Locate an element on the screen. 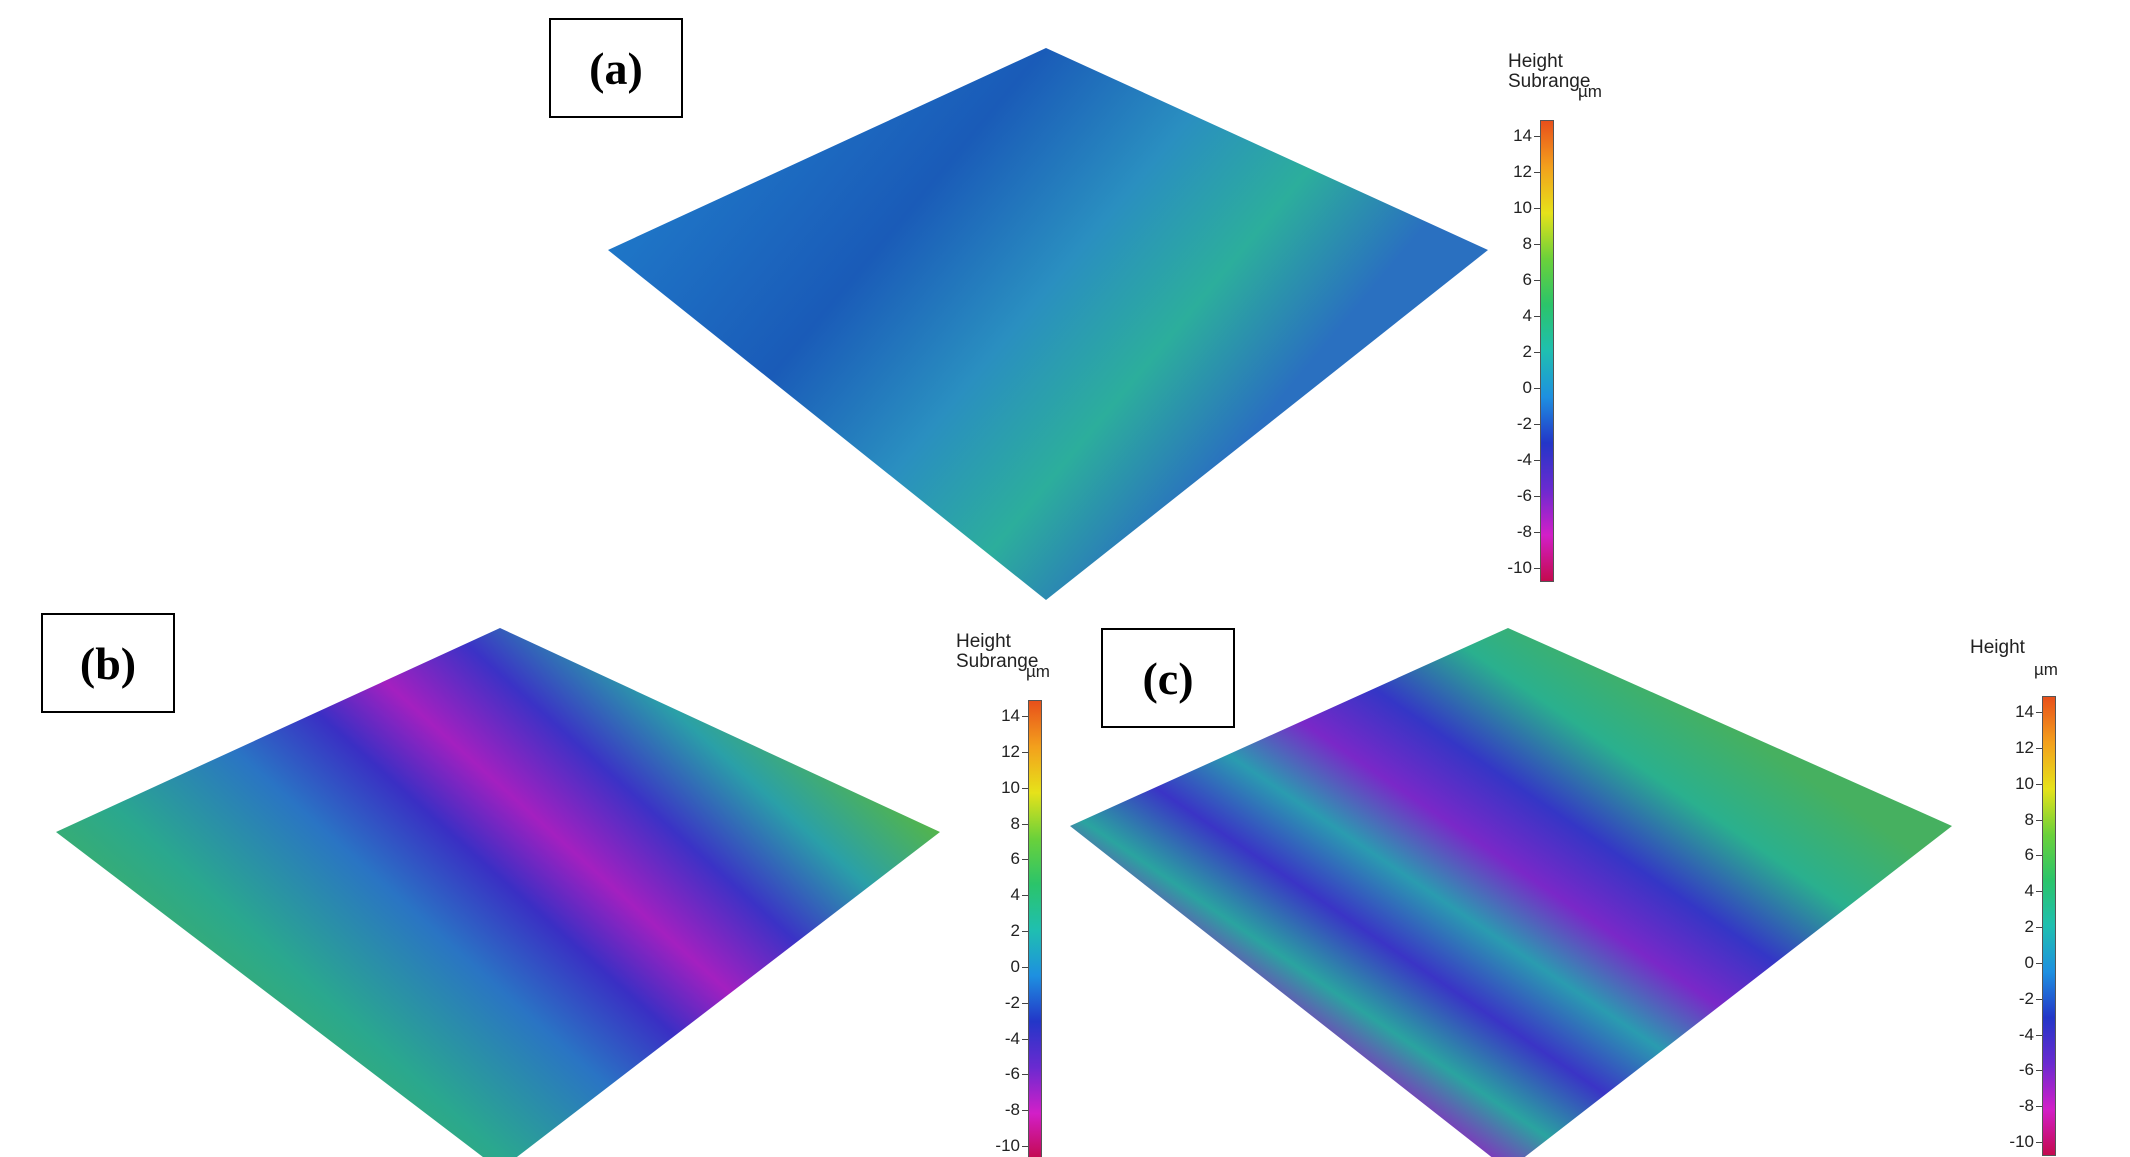  colorbar-c-title: Height is located at coordinates (1997, 647).